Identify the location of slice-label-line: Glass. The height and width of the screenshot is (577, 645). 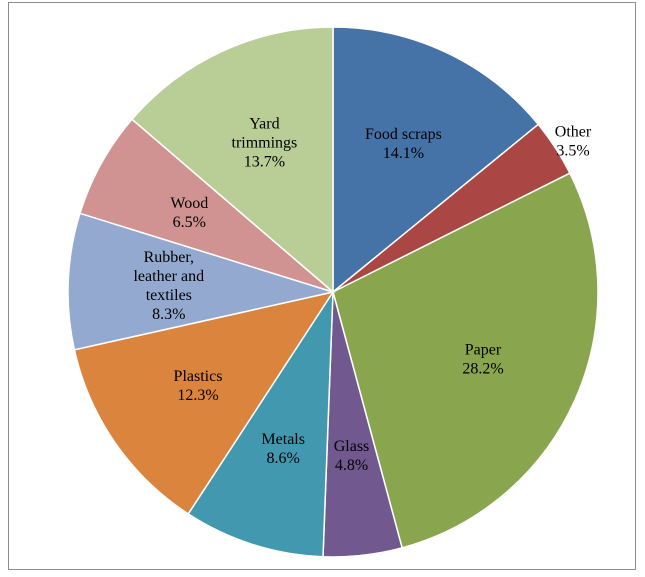
(352, 446).